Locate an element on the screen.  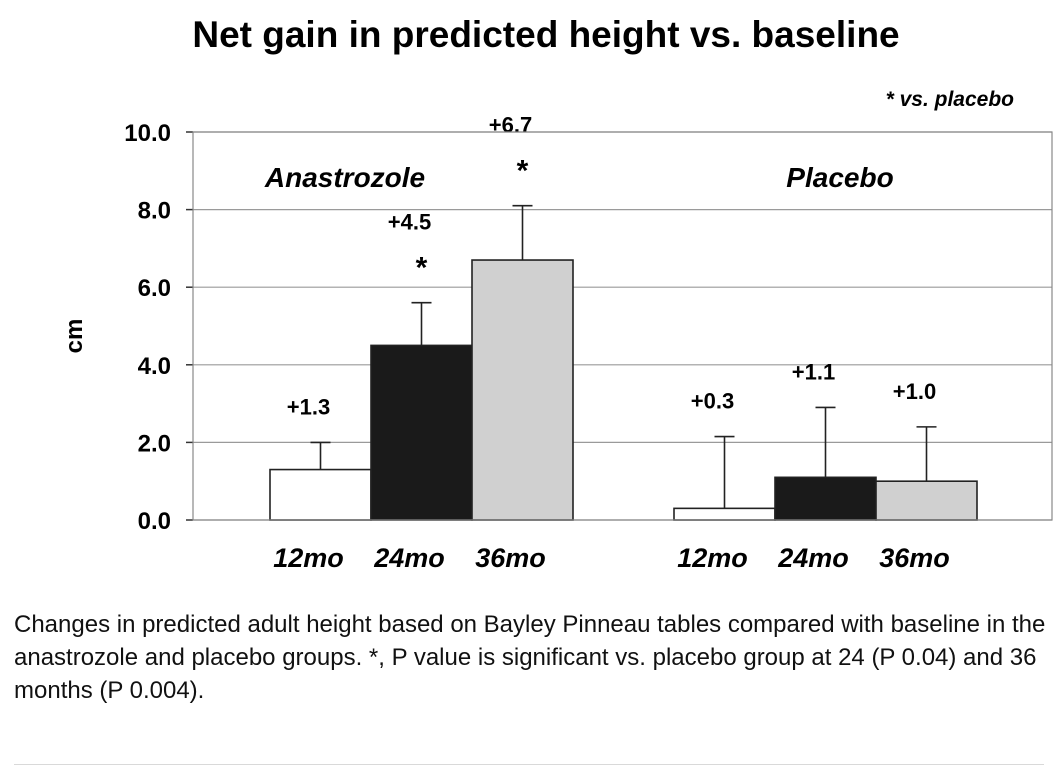
group-label: Placebo is located at coordinates (839, 177).